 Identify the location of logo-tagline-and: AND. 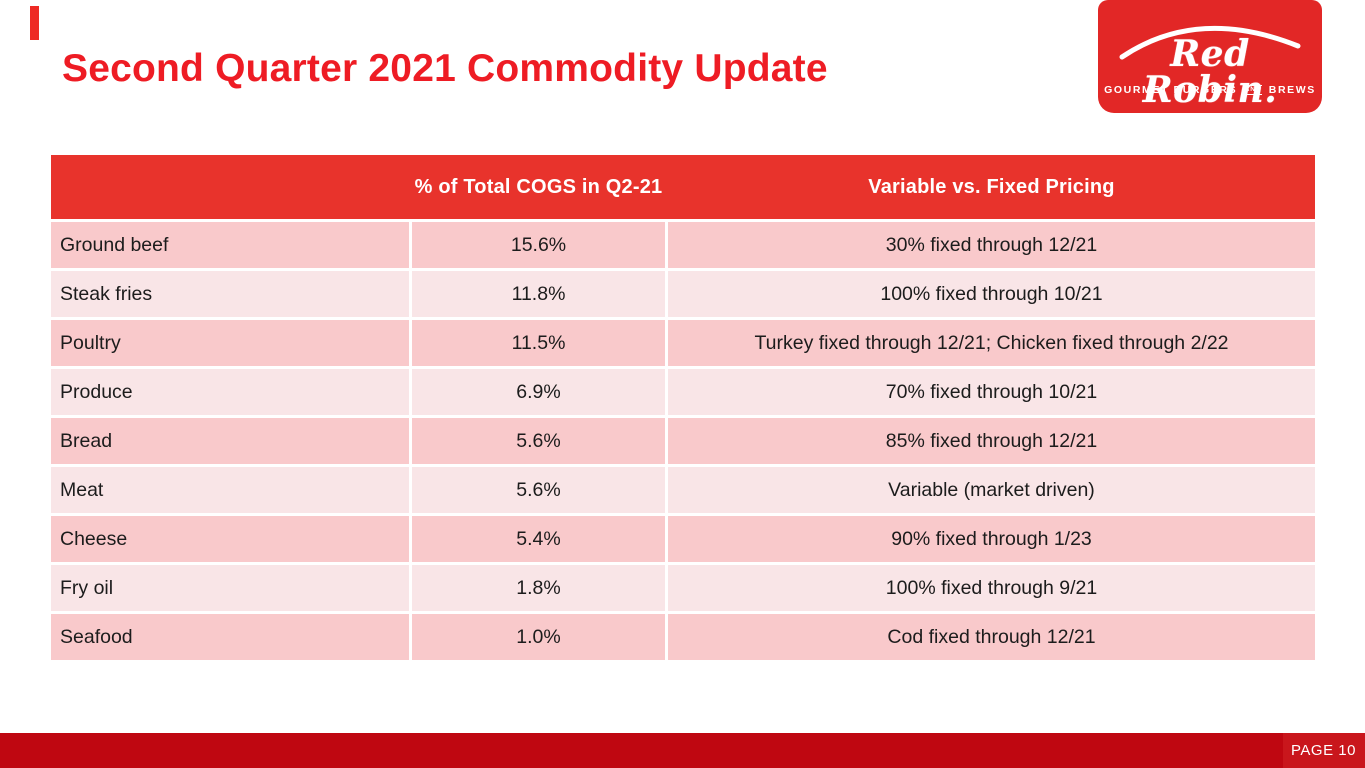
(1253, 89).